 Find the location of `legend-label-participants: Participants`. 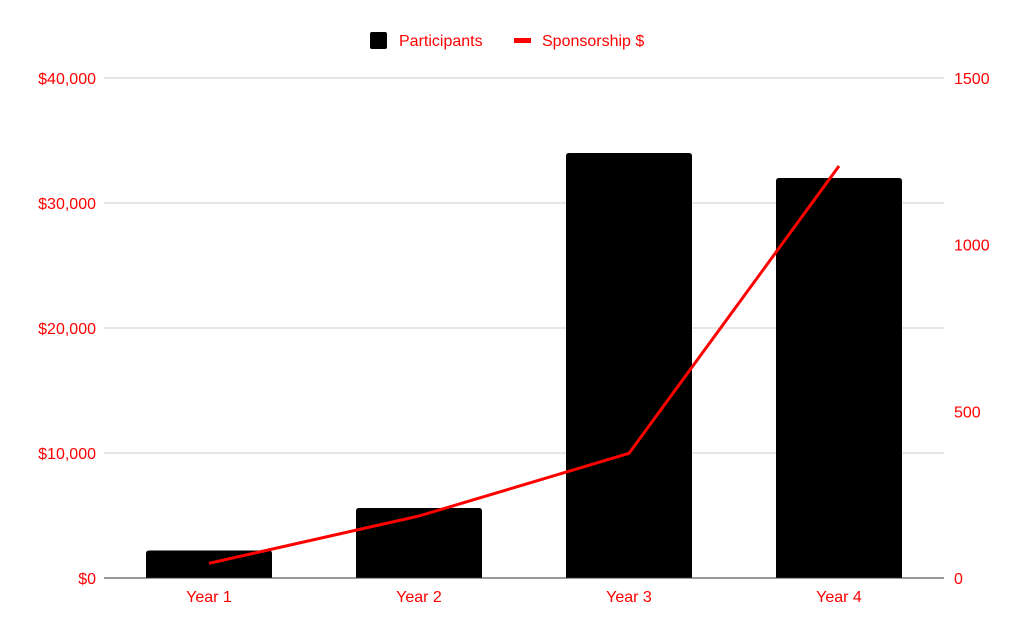

legend-label-participants: Participants is located at coordinates (441, 41).